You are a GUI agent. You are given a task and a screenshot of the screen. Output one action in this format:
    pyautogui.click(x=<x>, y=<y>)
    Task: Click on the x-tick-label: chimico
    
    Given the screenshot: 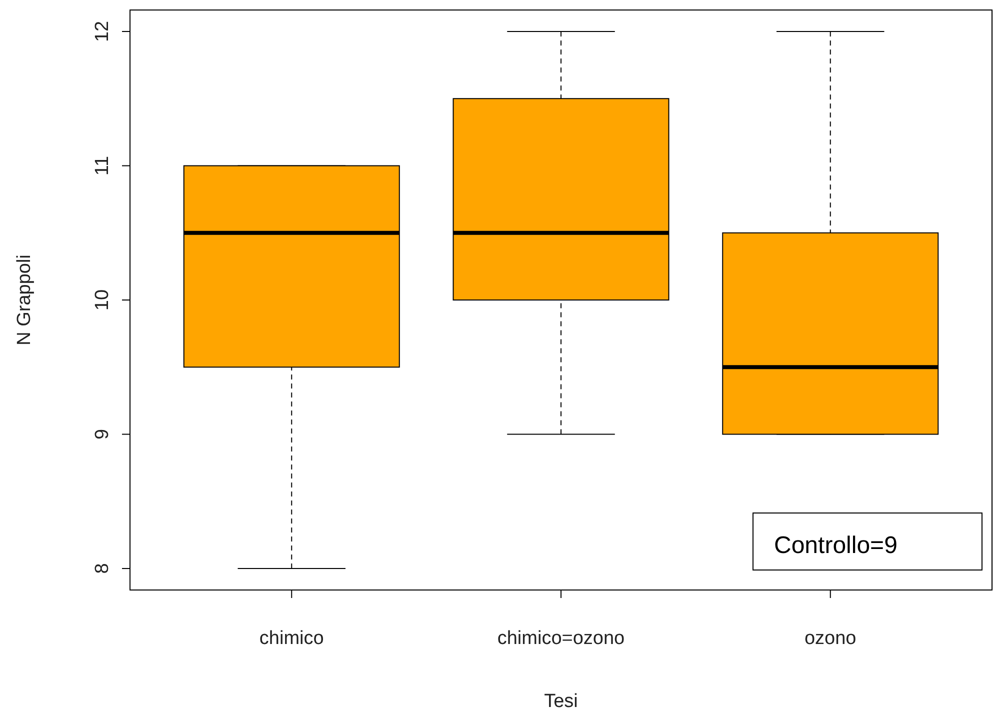 What is the action you would take?
    pyautogui.click(x=291, y=638)
    